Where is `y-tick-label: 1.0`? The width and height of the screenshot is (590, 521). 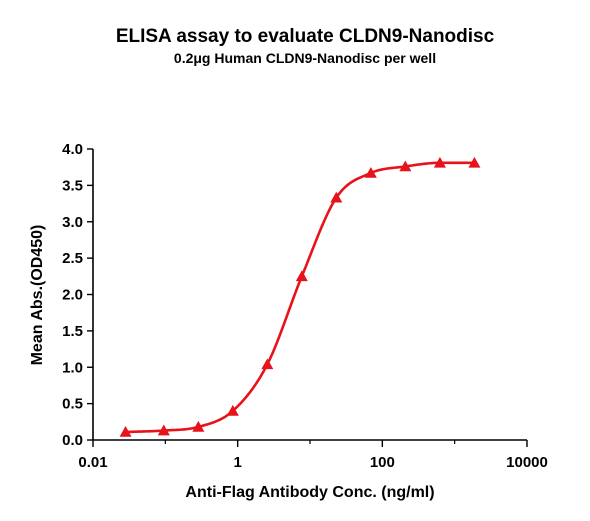
y-tick-label: 1.0 is located at coordinates (72, 367).